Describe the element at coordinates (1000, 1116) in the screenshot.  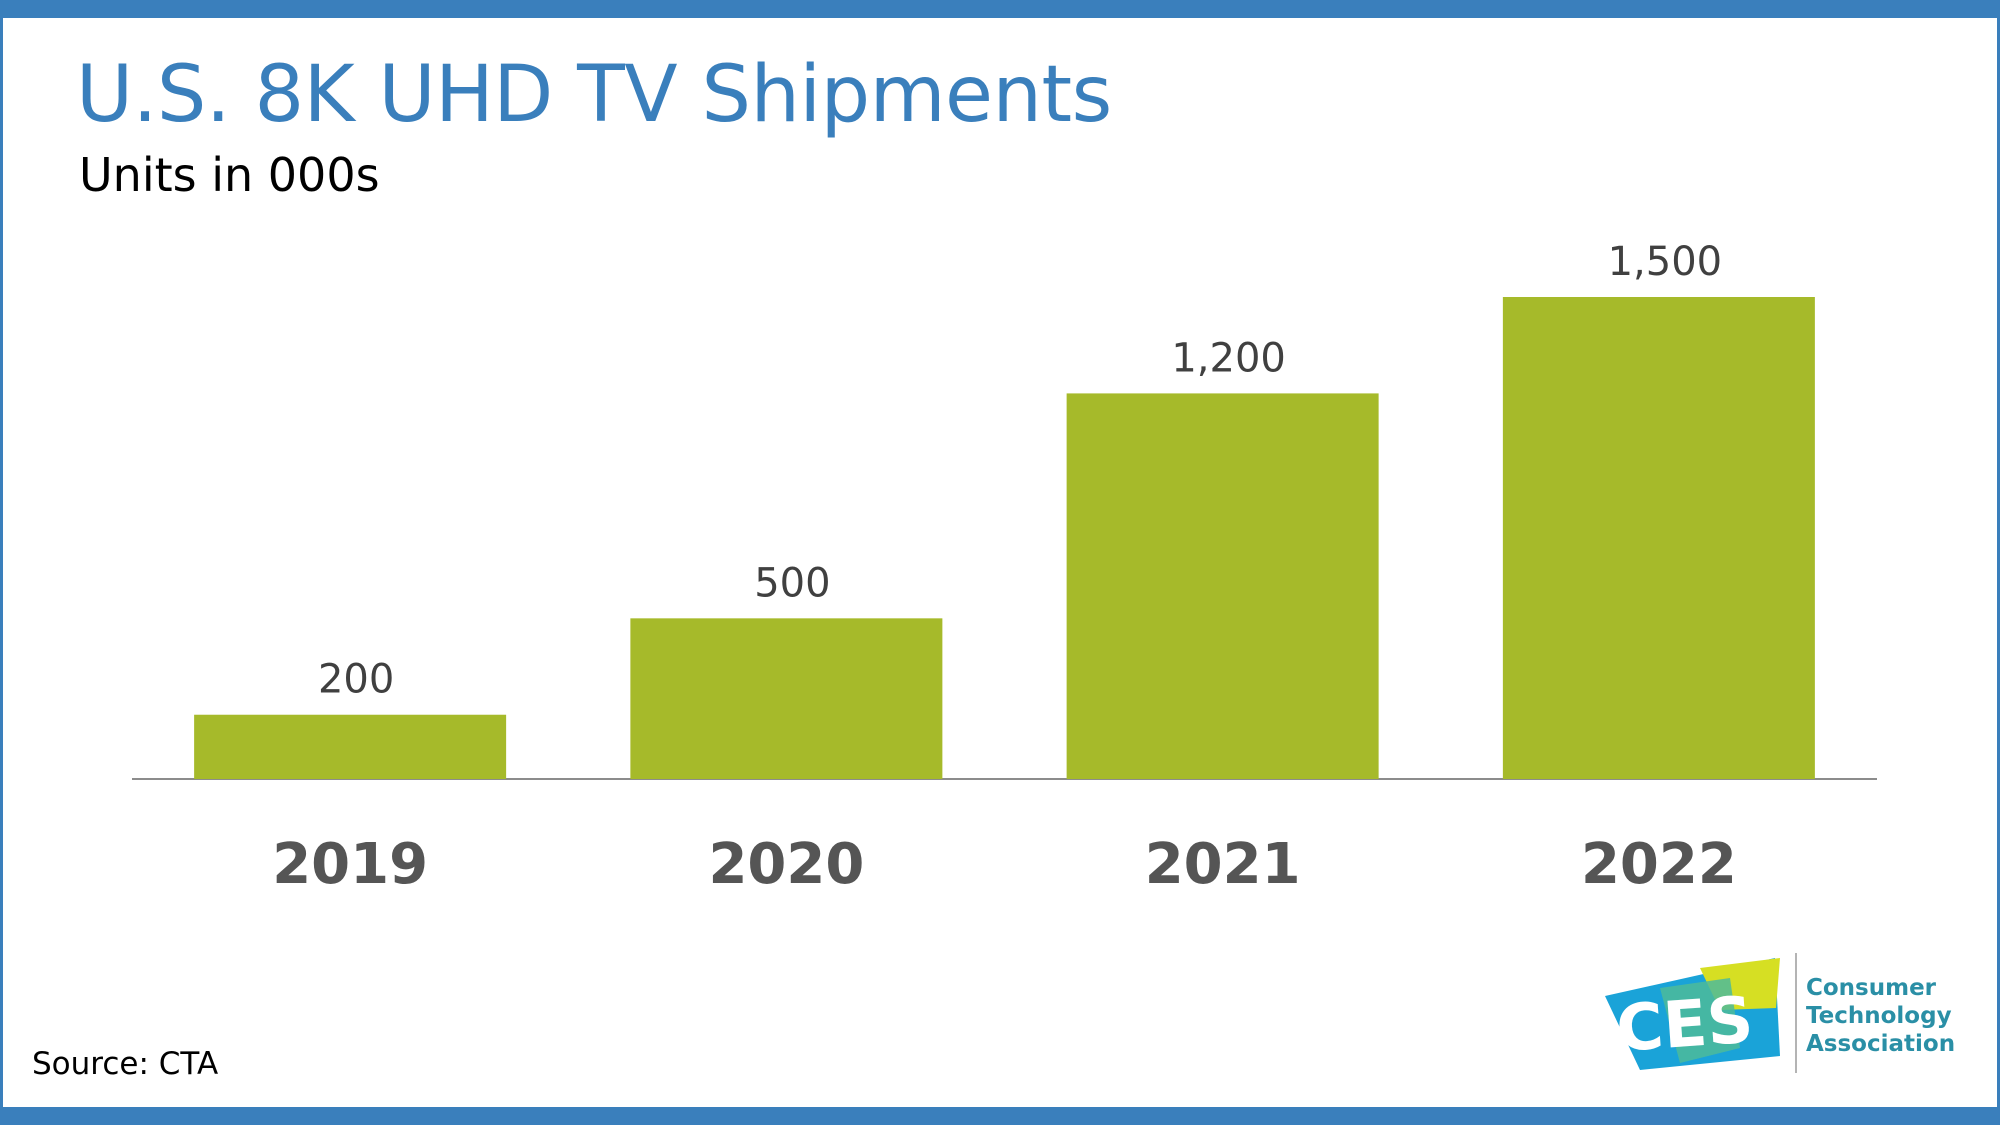
I see `bottom-border` at that location.